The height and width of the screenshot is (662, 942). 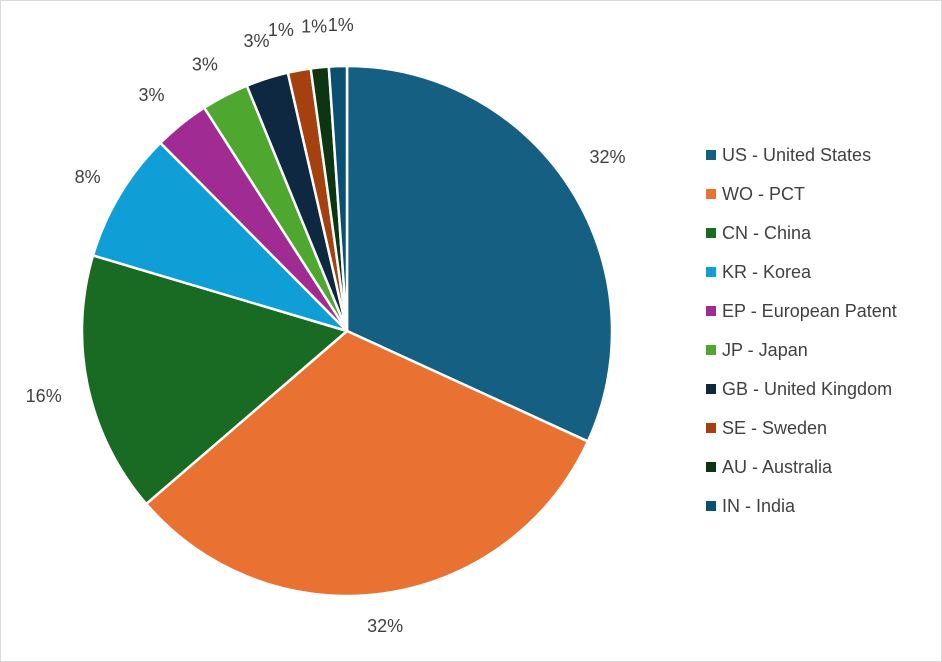 What do you see at coordinates (88, 177) in the screenshot?
I see `data-label-kr-korea: 8%` at bounding box center [88, 177].